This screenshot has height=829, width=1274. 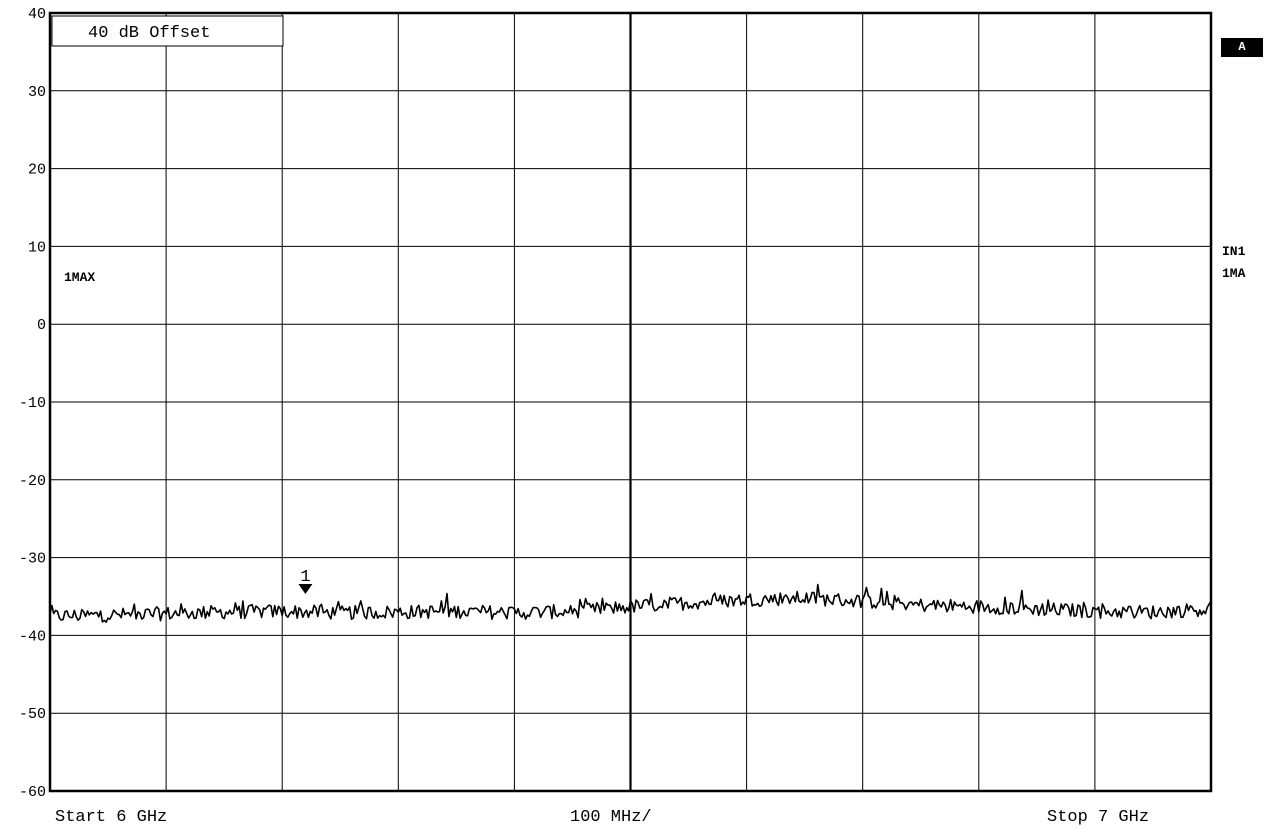 I want to click on marker-label: 1, so click(x=305, y=577).